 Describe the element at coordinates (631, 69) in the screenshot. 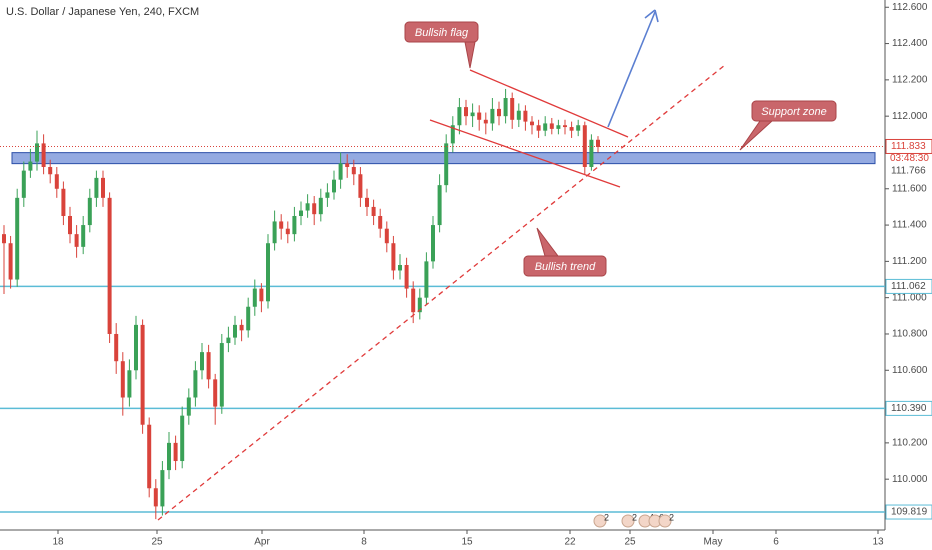

I see `target-arrow` at that location.